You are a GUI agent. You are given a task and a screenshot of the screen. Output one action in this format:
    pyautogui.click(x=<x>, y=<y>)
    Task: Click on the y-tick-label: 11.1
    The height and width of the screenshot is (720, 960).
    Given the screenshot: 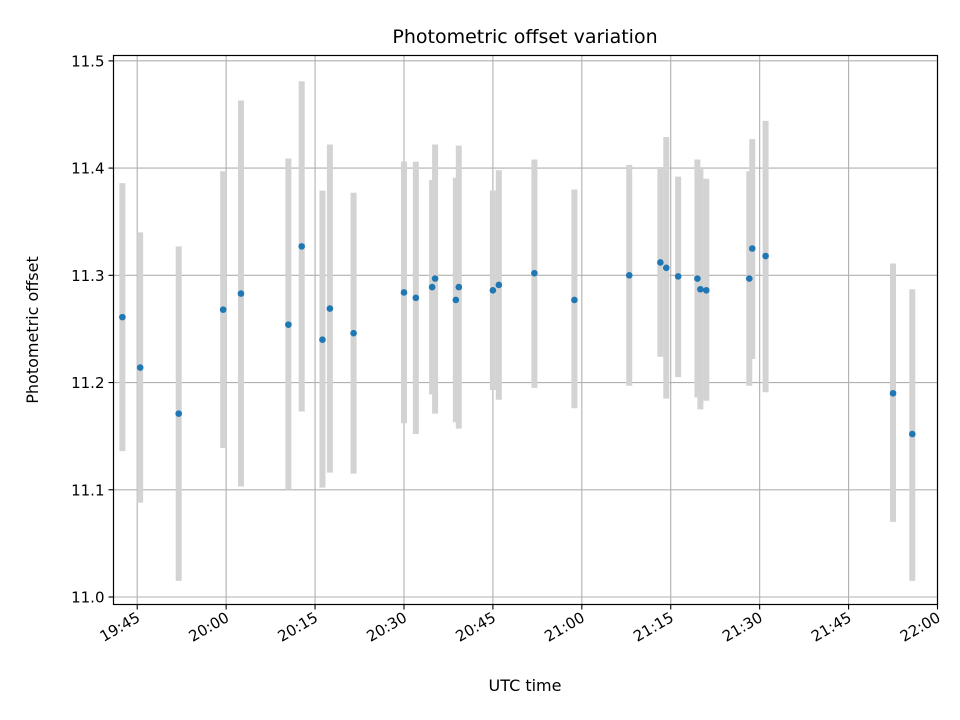 What is the action you would take?
    pyautogui.click(x=87, y=490)
    